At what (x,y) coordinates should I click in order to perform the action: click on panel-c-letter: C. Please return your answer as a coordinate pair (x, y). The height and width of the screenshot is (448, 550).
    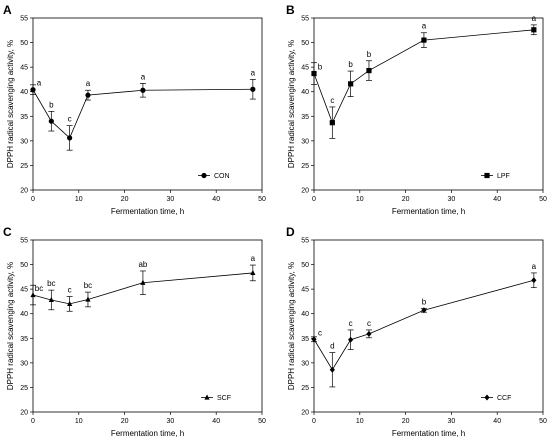
    Looking at the image, I should click on (7, 232).